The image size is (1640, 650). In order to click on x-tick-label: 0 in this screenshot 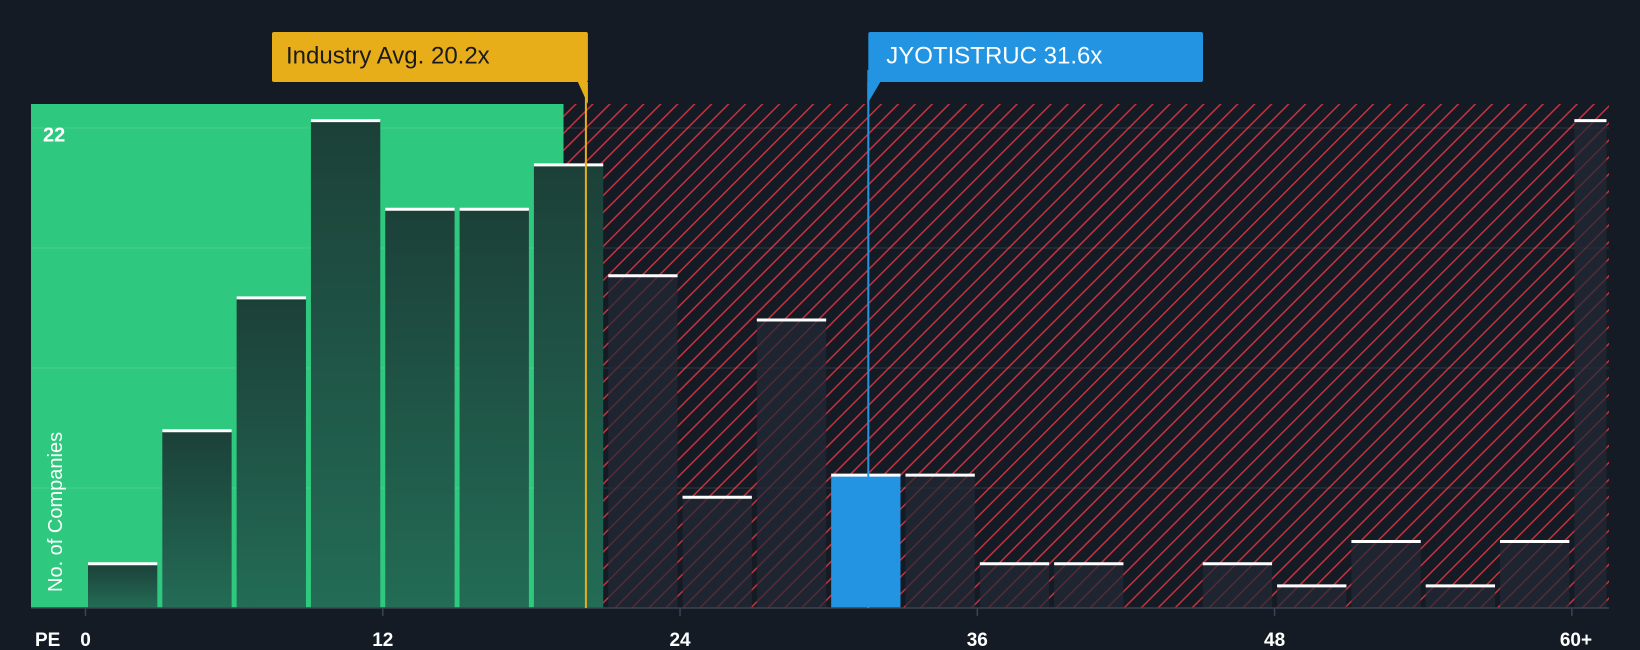, I will do `click(85, 640)`.